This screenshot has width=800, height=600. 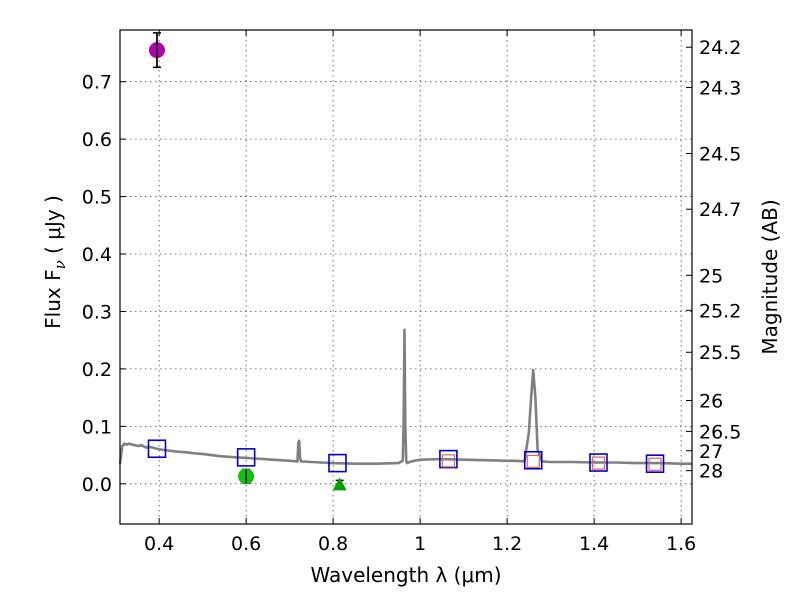 I want to click on right-tick-label: 26.5, so click(x=720, y=432).